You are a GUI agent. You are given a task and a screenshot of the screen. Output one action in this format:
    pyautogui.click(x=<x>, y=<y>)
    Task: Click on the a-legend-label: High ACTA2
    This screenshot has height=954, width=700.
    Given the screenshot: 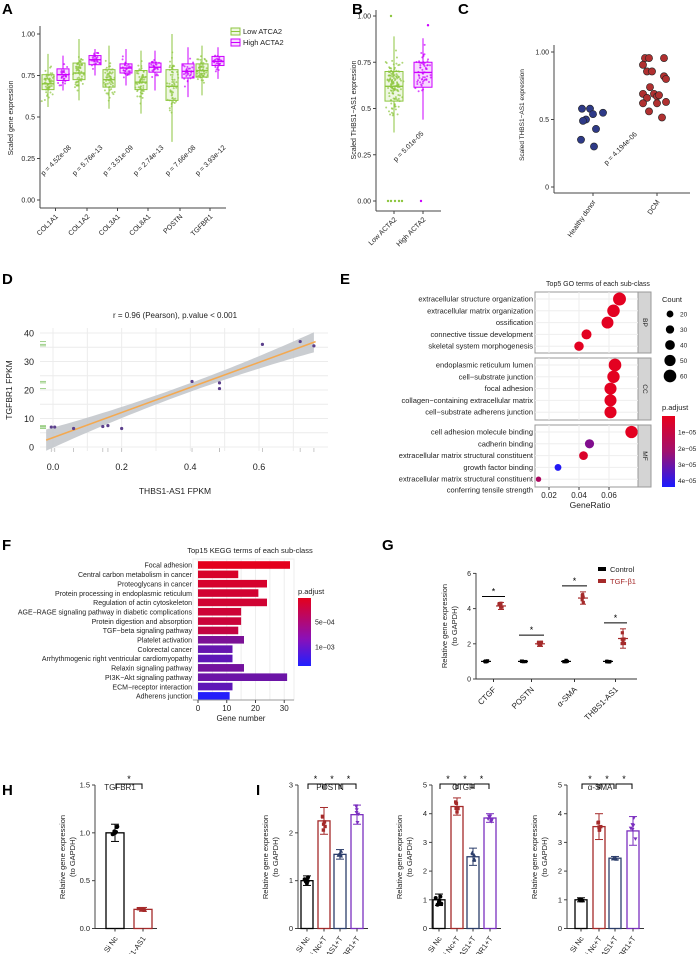 What is the action you would take?
    pyautogui.click(x=263, y=42)
    